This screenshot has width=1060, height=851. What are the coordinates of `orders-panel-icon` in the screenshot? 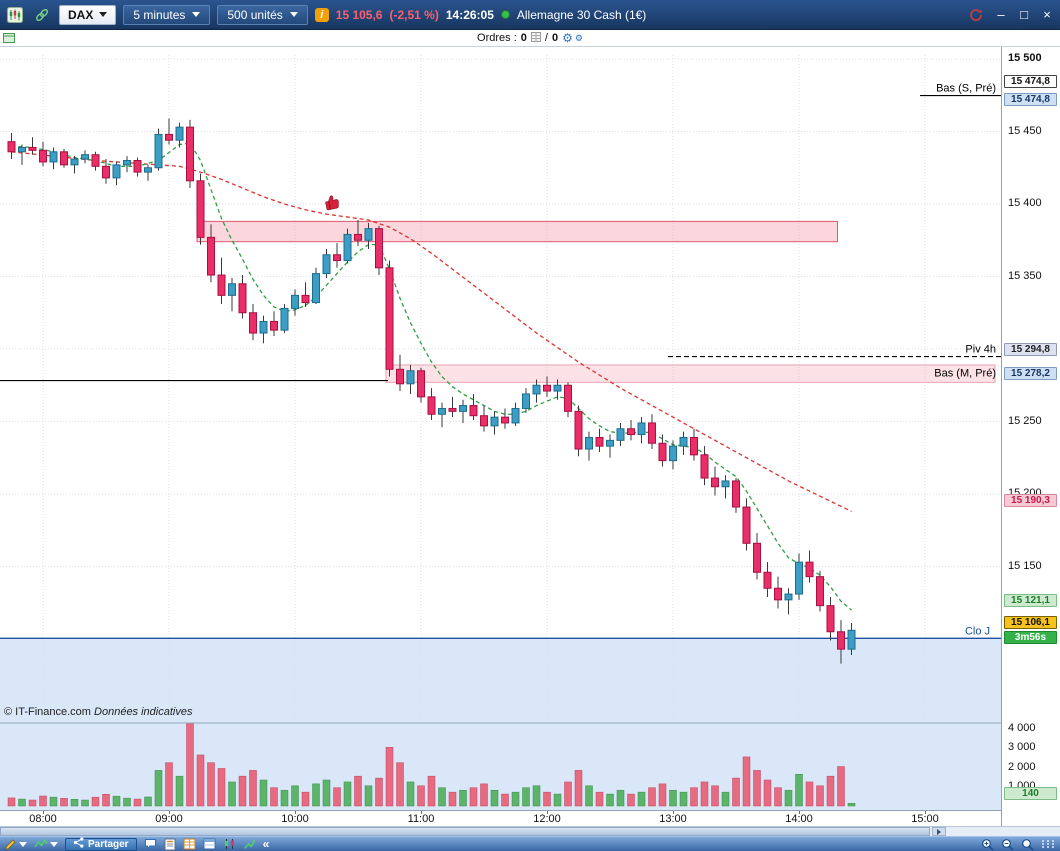 It's located at (9, 38).